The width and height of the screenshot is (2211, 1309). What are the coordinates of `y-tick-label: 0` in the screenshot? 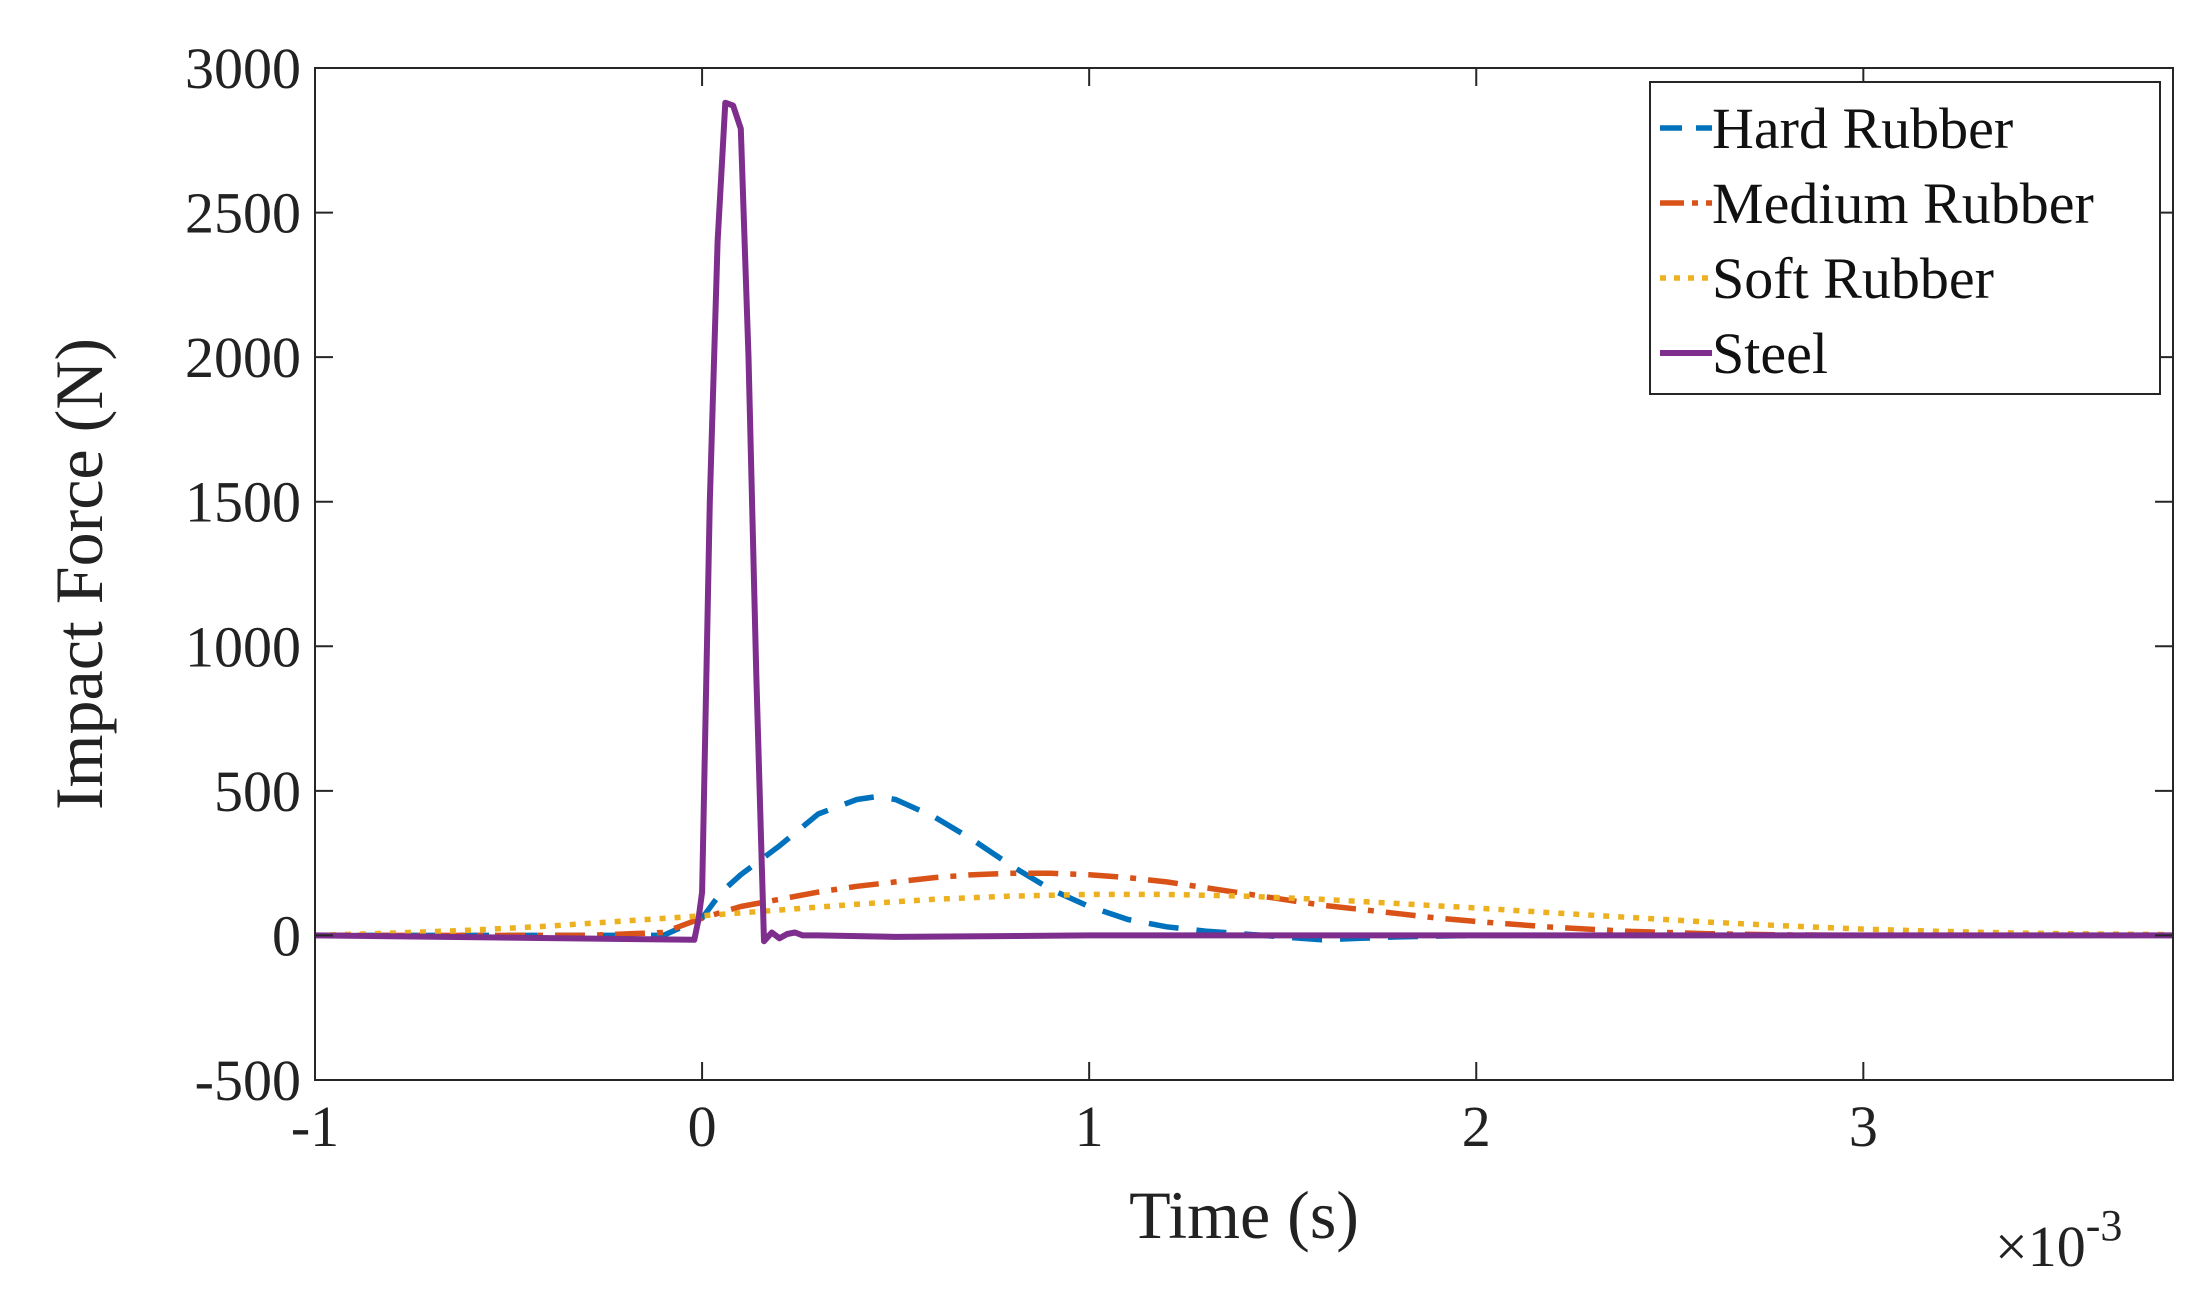 It's located at (286, 935).